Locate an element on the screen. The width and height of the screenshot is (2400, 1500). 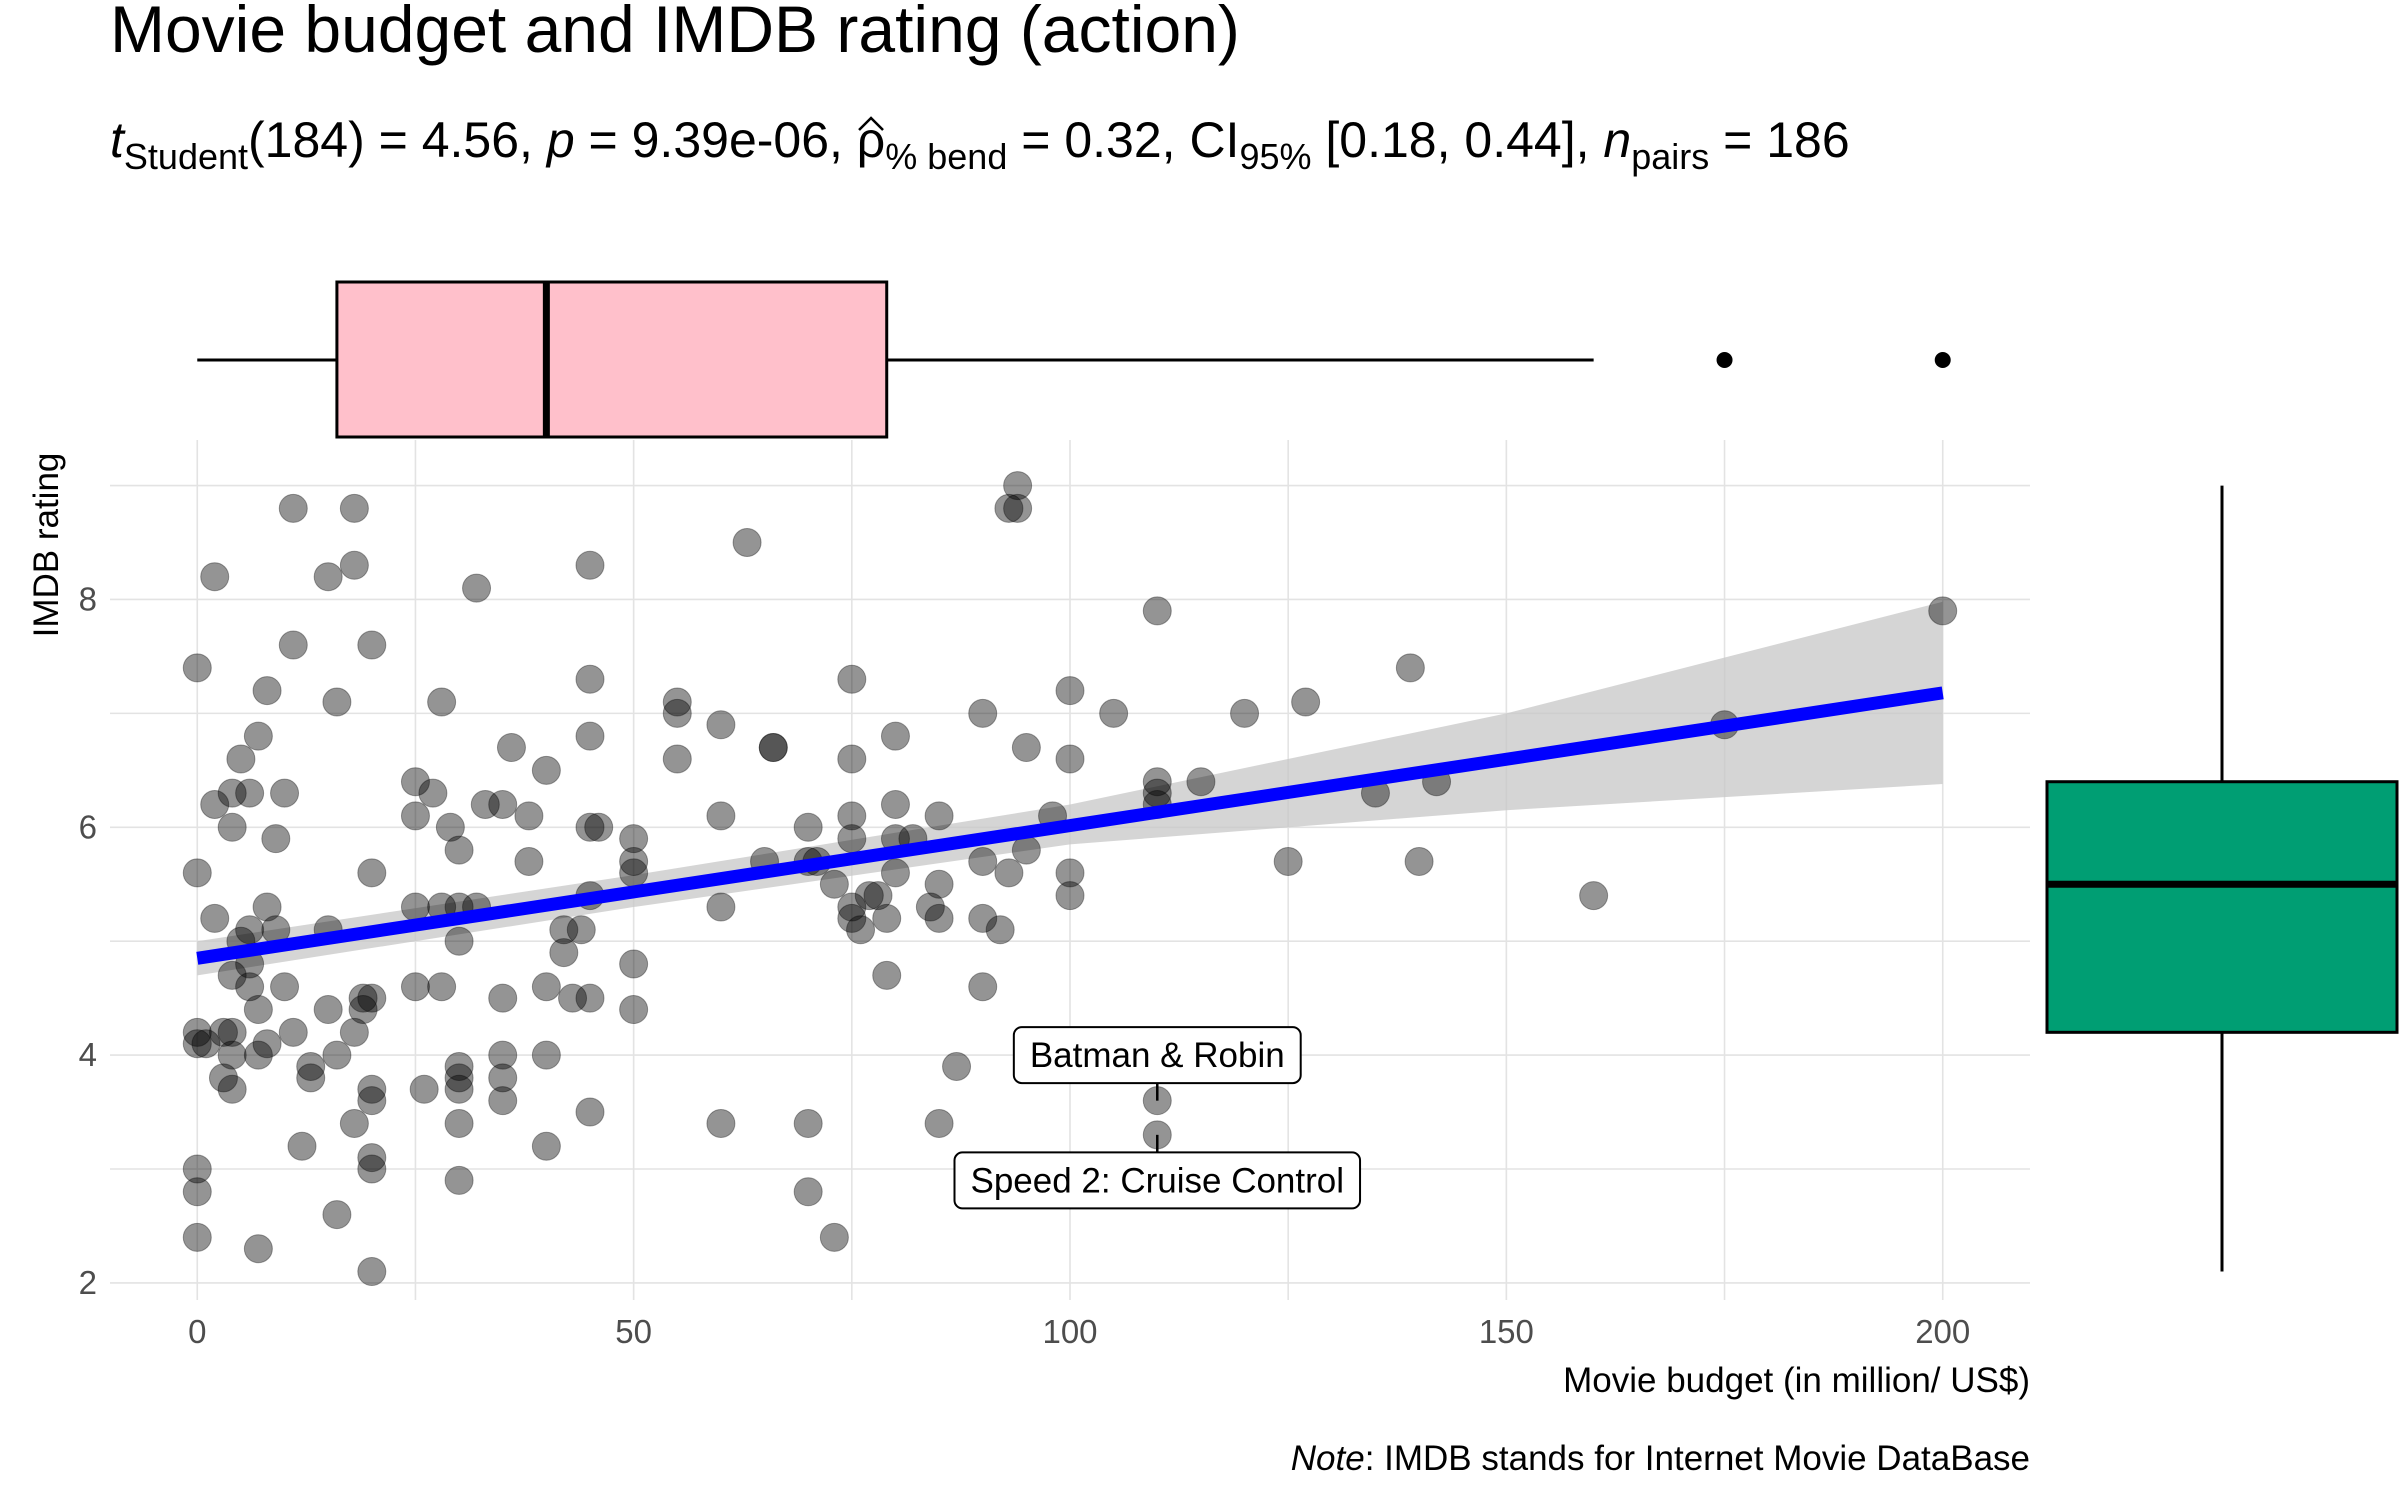
y-tick-label: 4 is located at coordinates (88, 1054).